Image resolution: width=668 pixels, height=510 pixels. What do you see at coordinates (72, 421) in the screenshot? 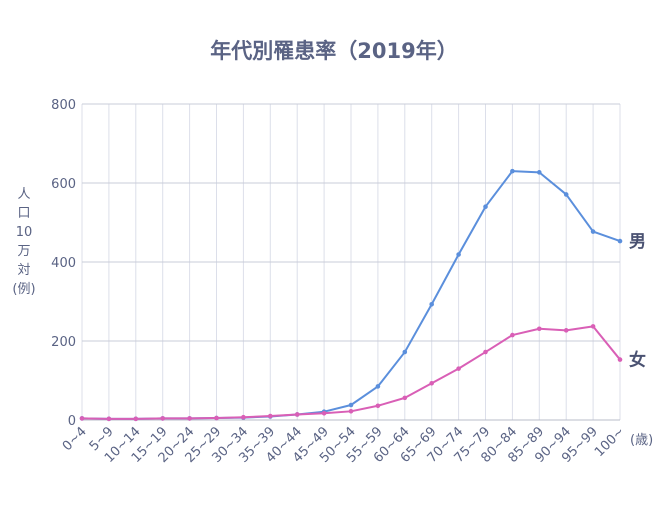
I see `y-tick-label: 0` at bounding box center [72, 421].